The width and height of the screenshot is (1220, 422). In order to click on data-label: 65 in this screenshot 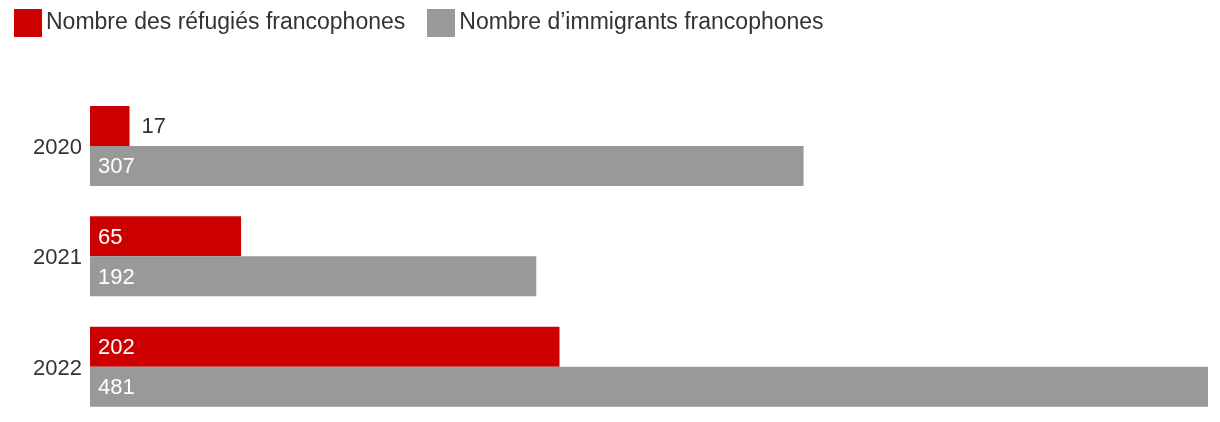, I will do `click(110, 236)`.